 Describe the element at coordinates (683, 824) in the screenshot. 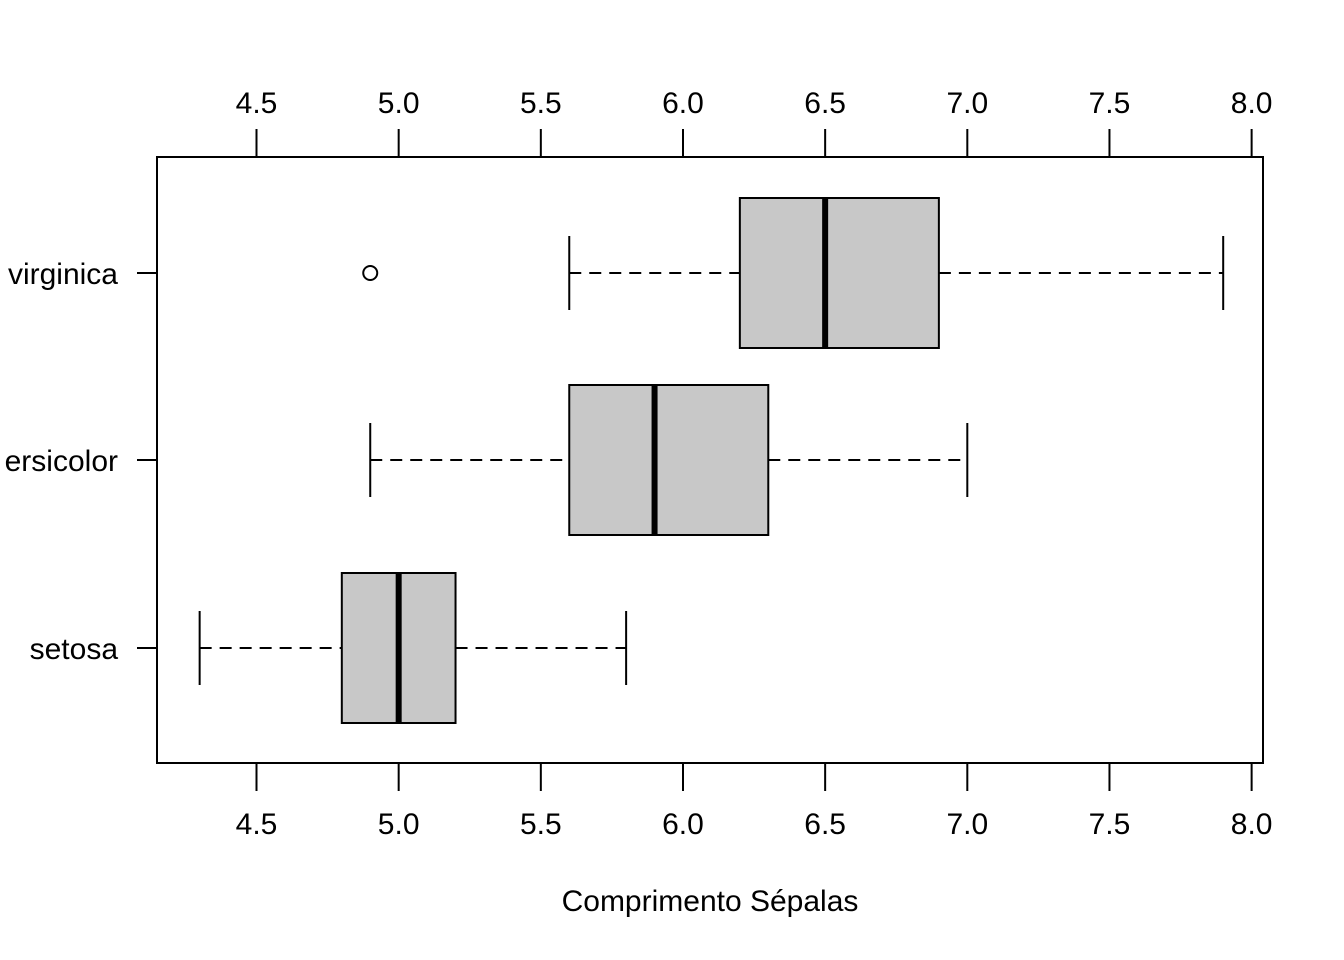

I see `x-tick-label-bottom: 6.0` at that location.